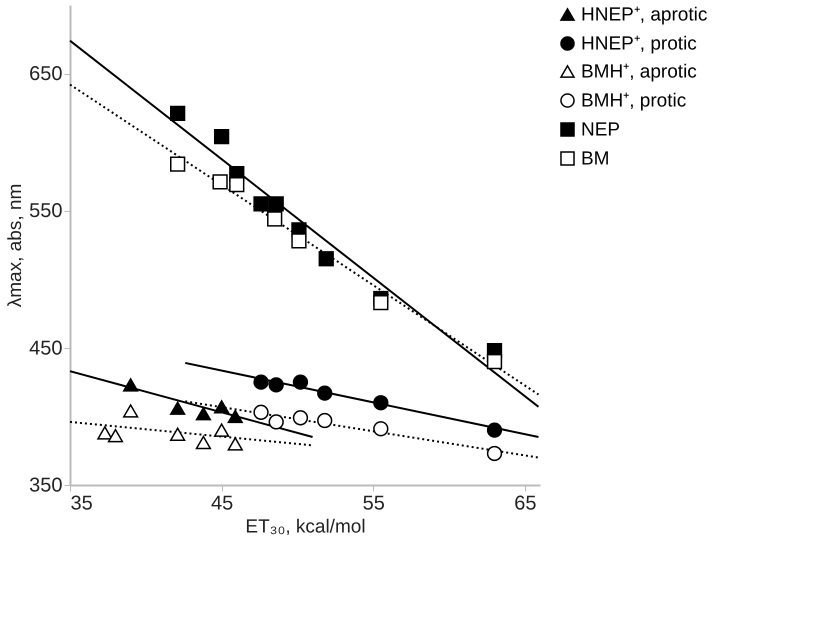  I want to click on x-tick-label: 35, so click(81, 503).